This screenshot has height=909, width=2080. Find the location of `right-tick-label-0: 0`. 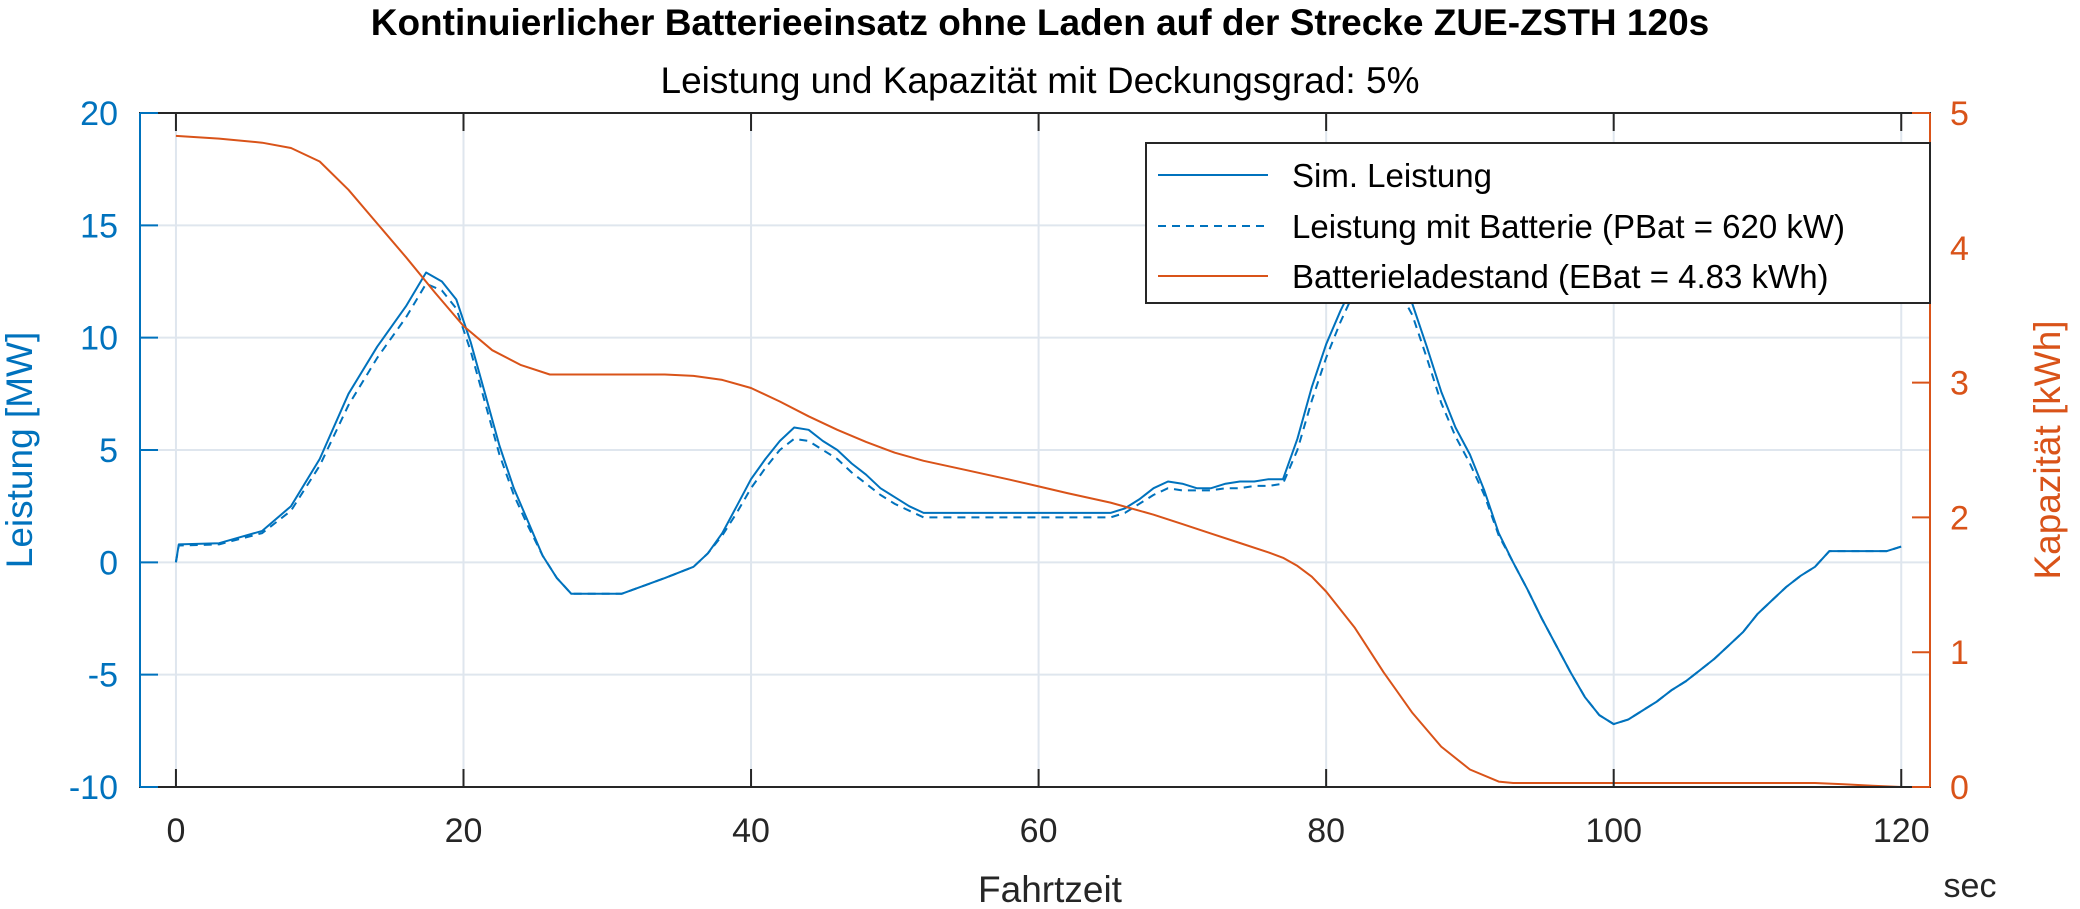

right-tick-label-0: 0 is located at coordinates (1959, 788).